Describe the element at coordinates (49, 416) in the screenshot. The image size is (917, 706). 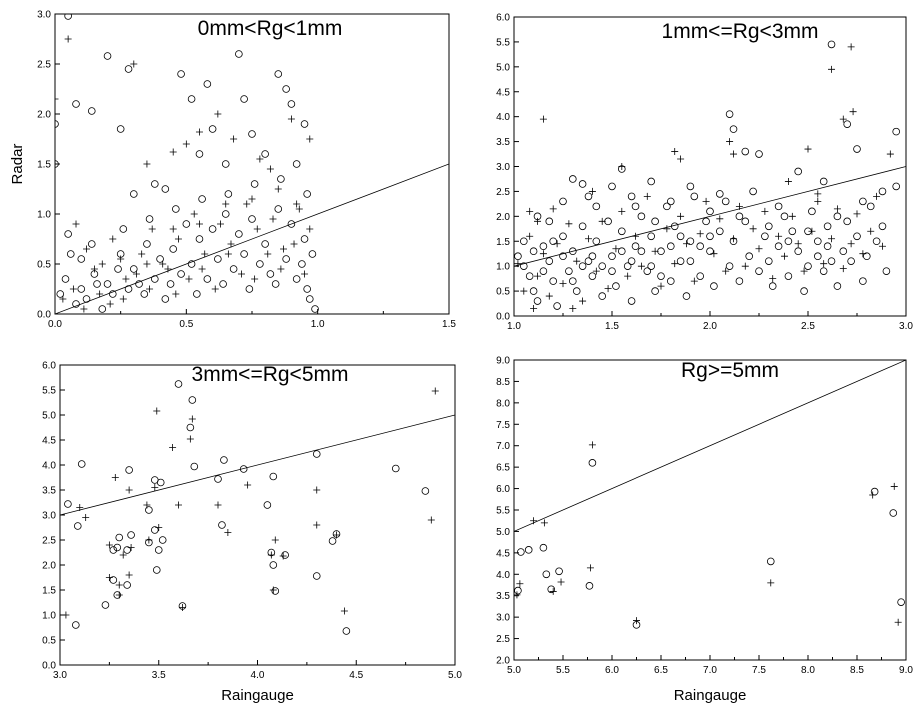
I see `y-tick-label: 5.0` at that location.